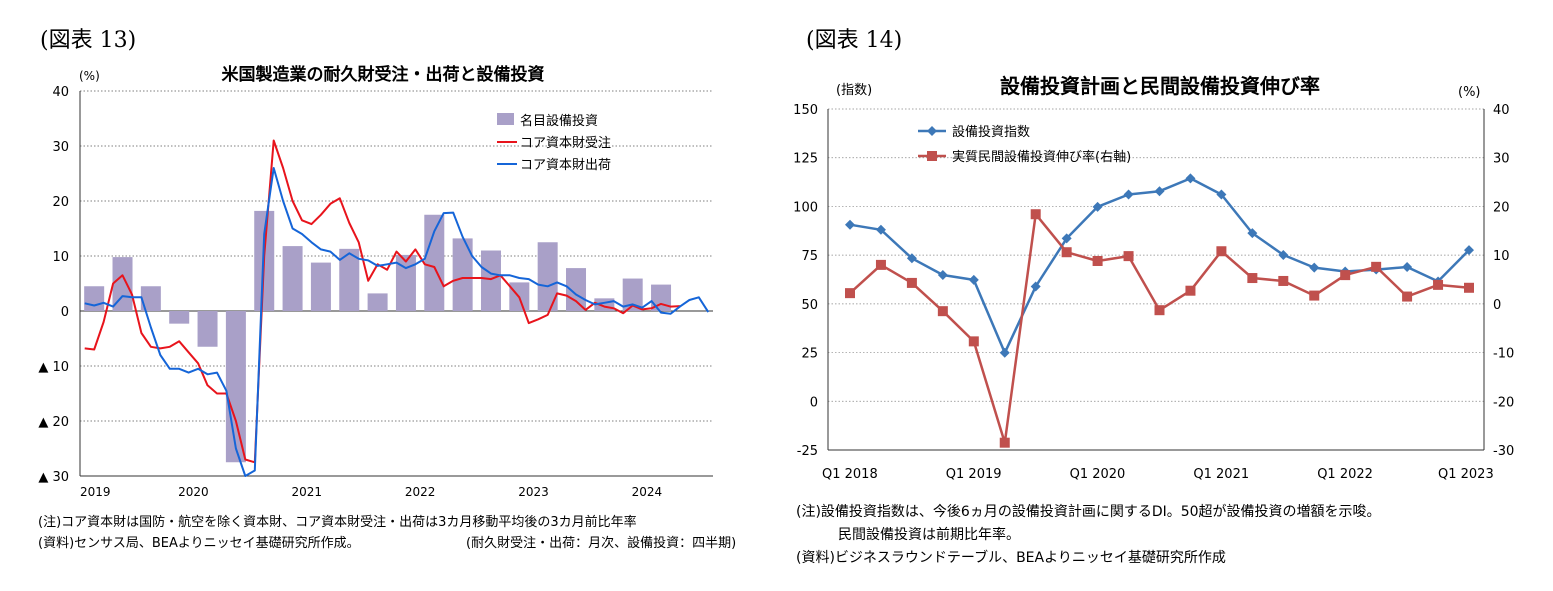 Image resolution: width=1553 pixels, height=591 pixels. What do you see at coordinates (65, 312) in the screenshot?
I see `y-tick-label: 0` at bounding box center [65, 312].